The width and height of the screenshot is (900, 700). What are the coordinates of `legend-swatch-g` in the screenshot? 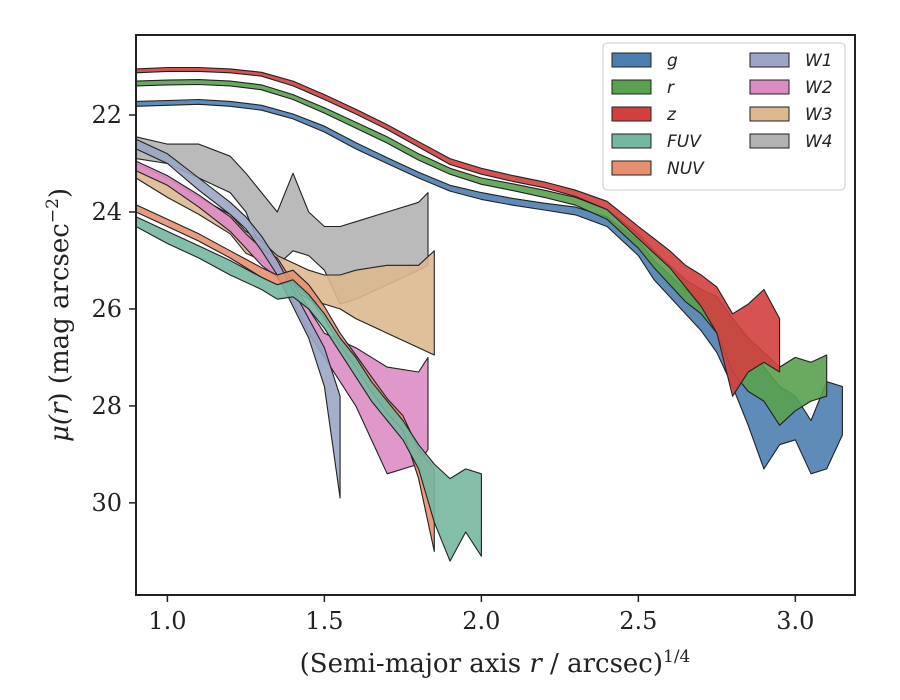 It's located at (631, 60).